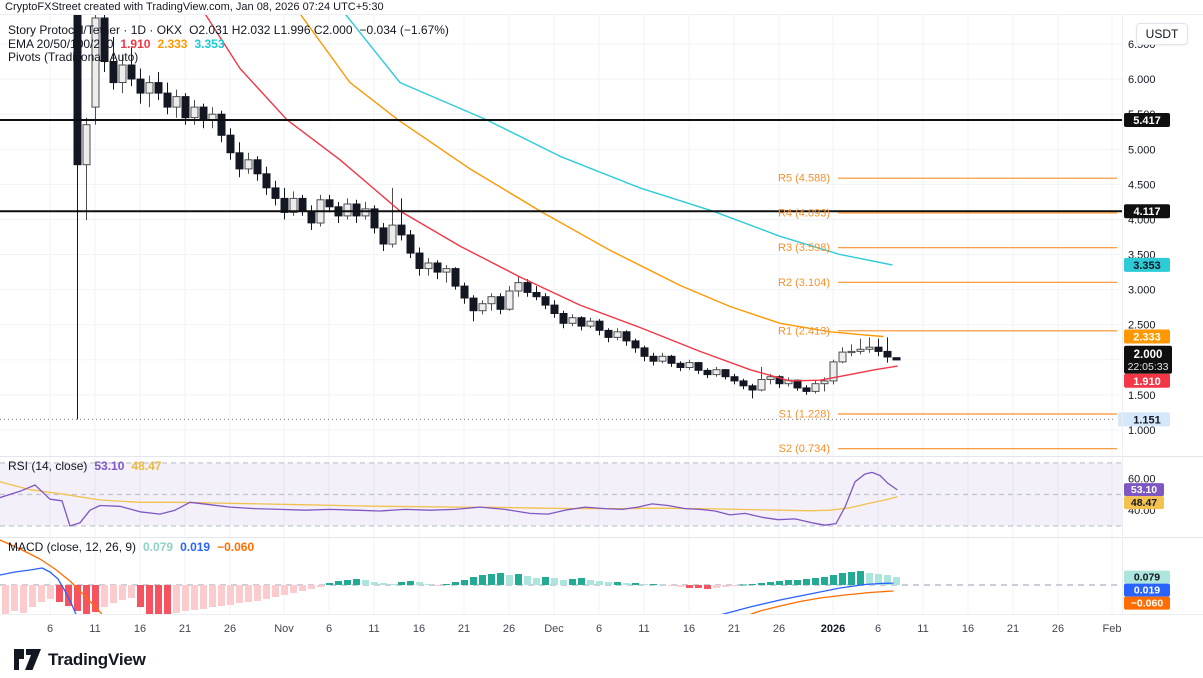 The width and height of the screenshot is (1203, 678). What do you see at coordinates (804, 331) in the screenshot?
I see `pivot-label-r1: R1 (2.413)` at bounding box center [804, 331].